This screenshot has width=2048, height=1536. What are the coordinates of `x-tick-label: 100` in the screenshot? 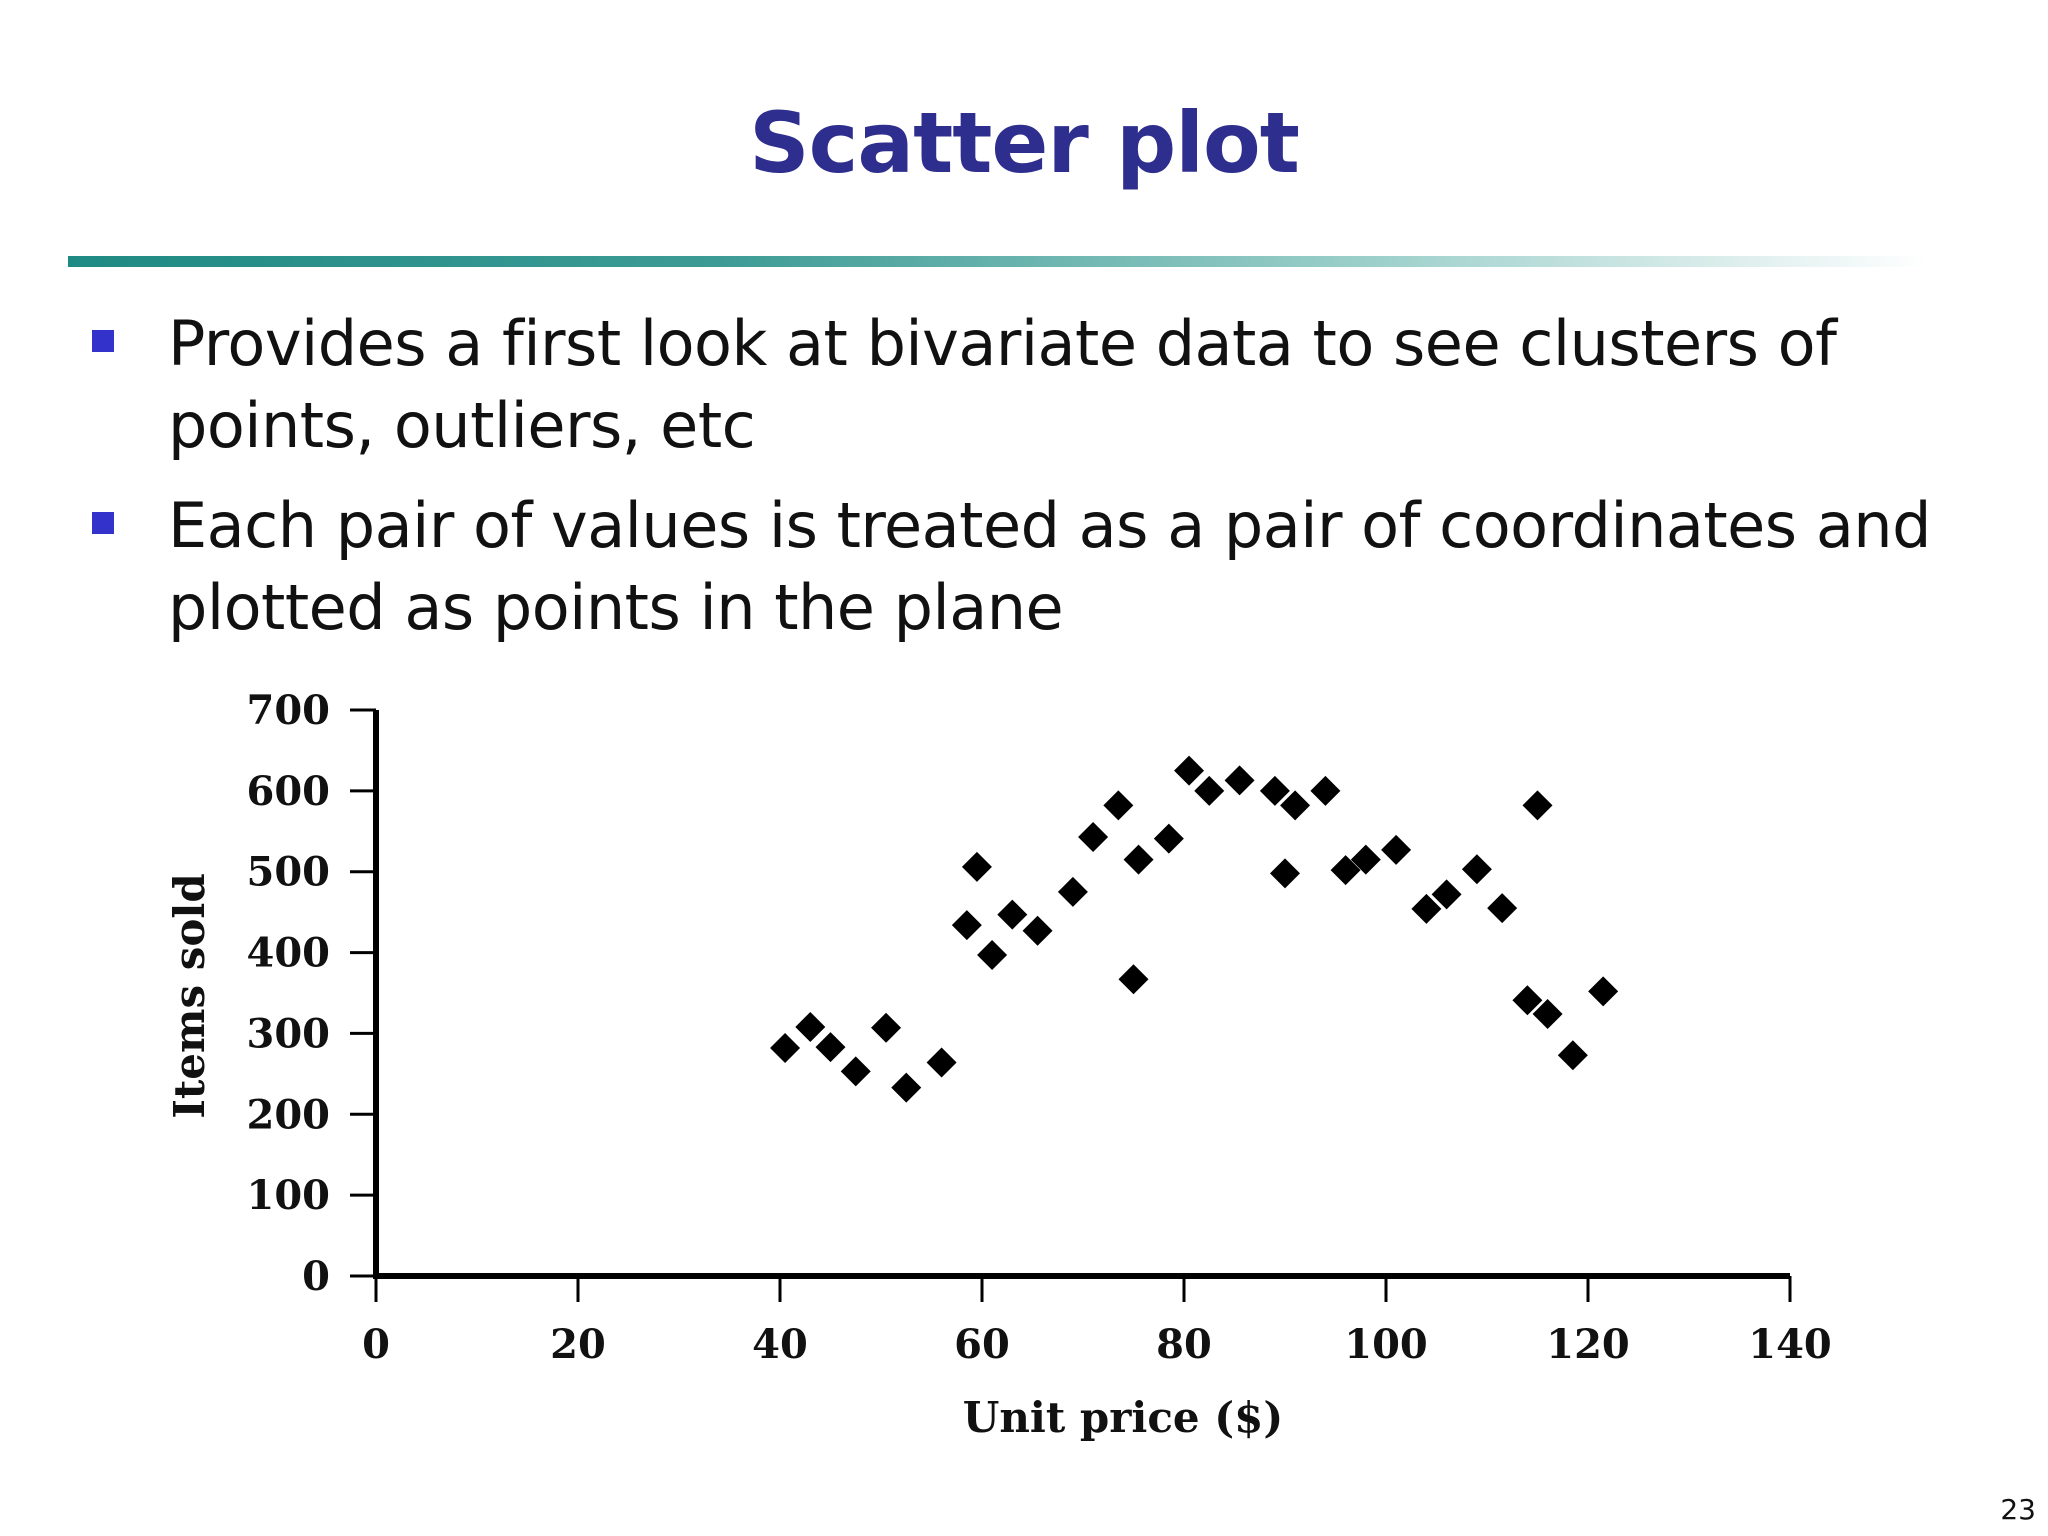 It's located at (1386, 1344).